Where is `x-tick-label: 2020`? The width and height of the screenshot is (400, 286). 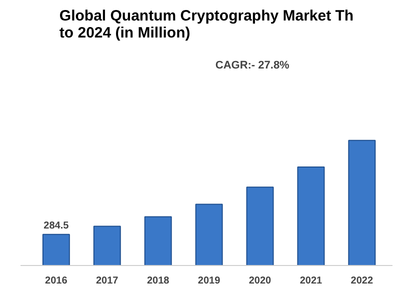
x-tick-label: 2020 is located at coordinates (260, 281).